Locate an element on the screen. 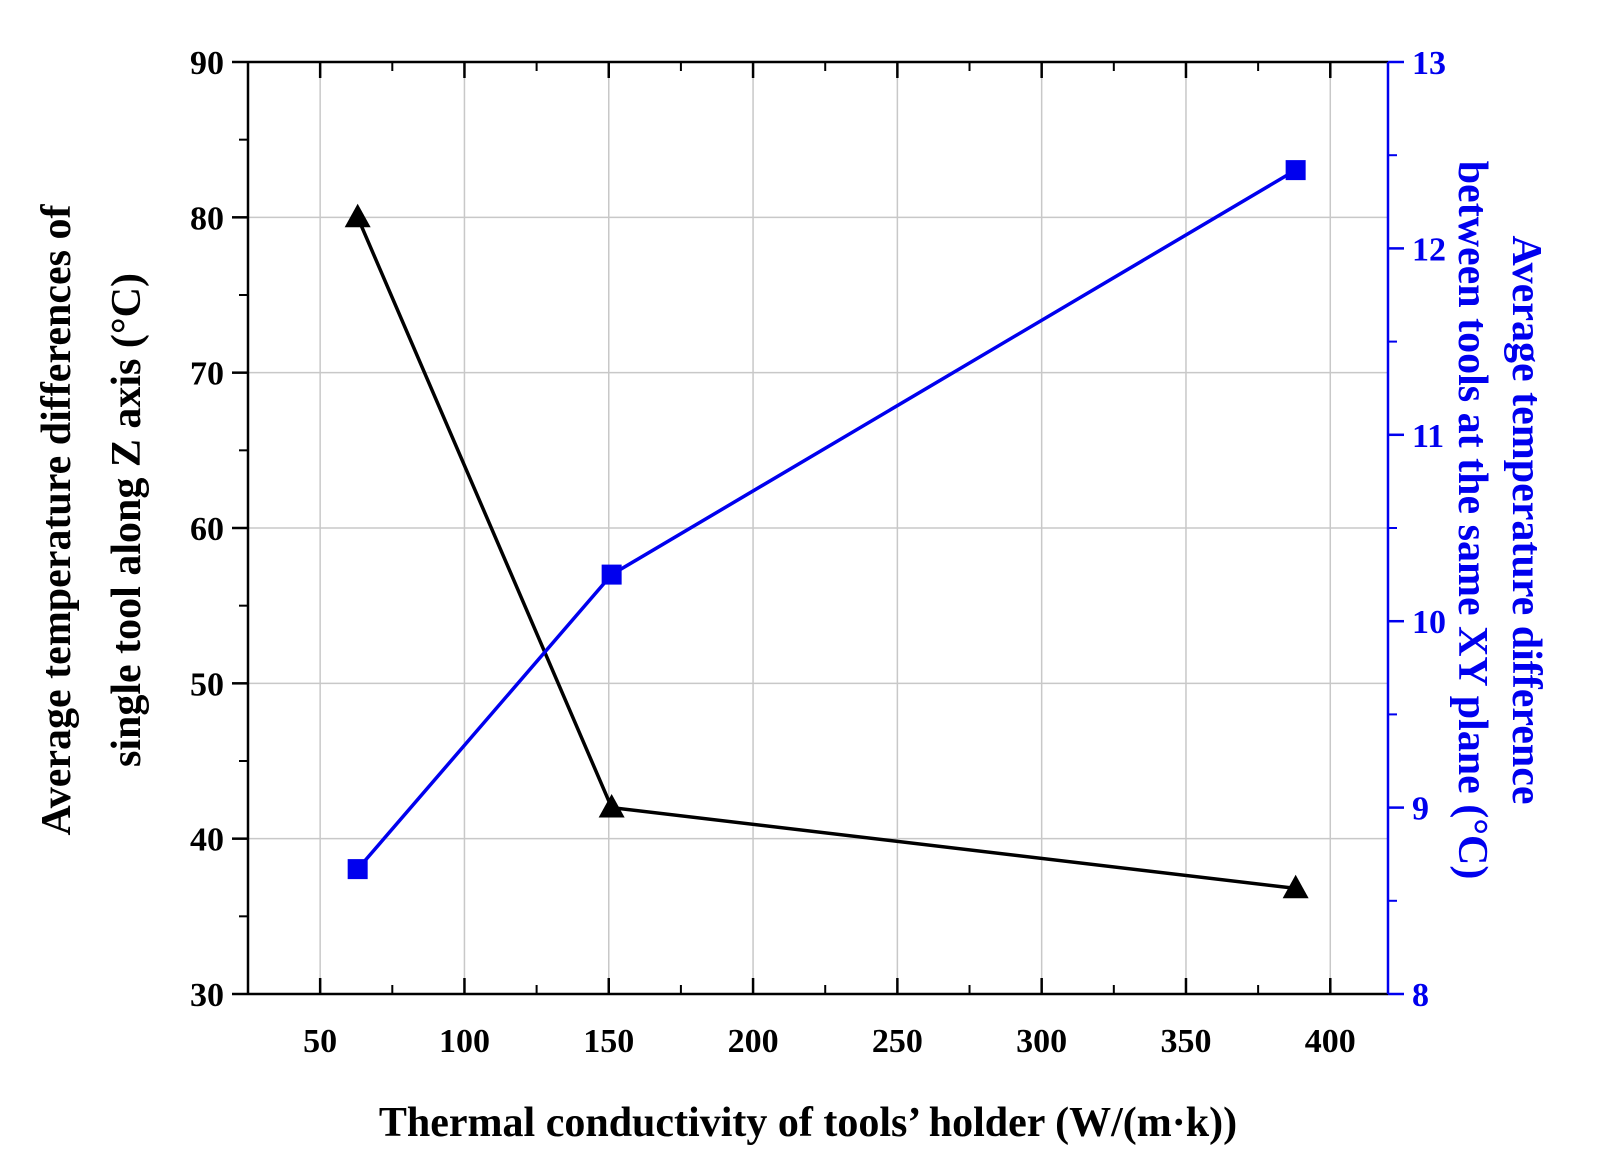 The image size is (1608, 1172). x-tick-label: 200 is located at coordinates (753, 1041).